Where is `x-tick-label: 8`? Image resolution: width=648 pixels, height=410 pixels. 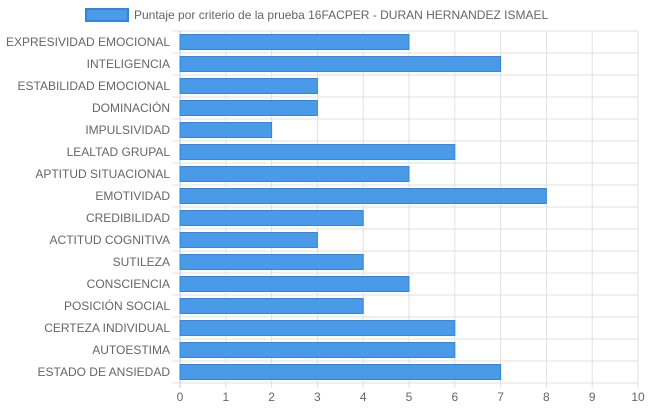
x-tick-label: 8 is located at coordinates (546, 397).